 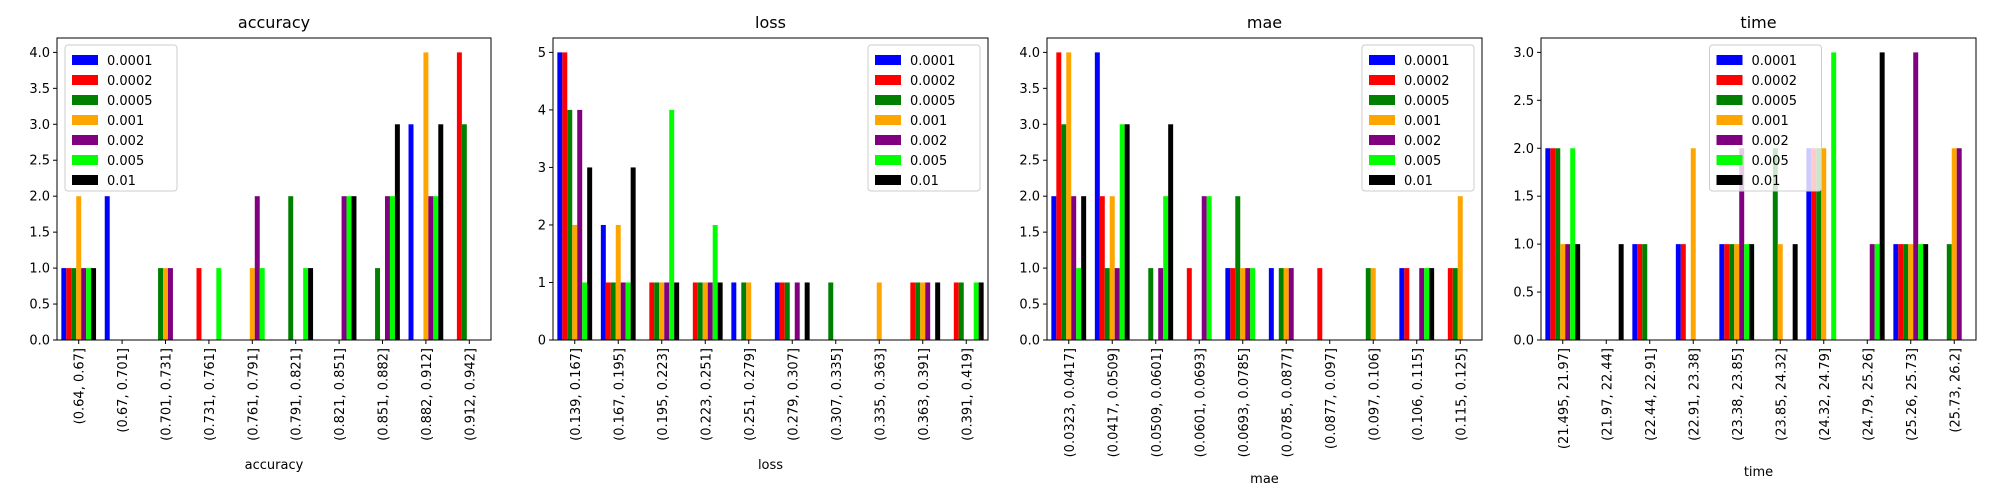 I want to click on bar-loss-0.0002-1, so click(x=608, y=311).